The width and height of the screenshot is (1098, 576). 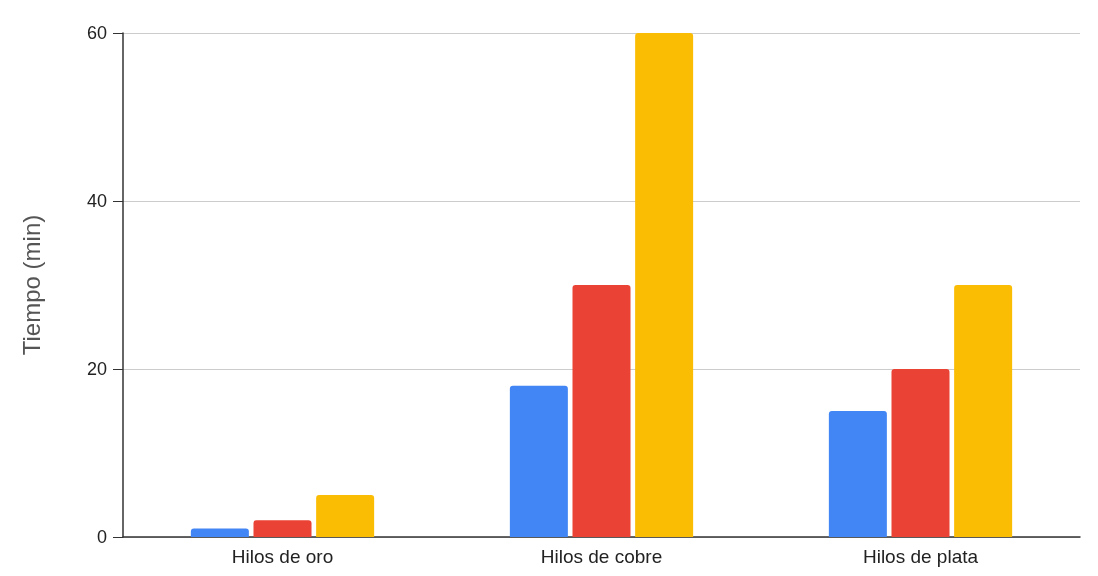 What do you see at coordinates (96, 369) in the screenshot?
I see `y-tick-label: 20` at bounding box center [96, 369].